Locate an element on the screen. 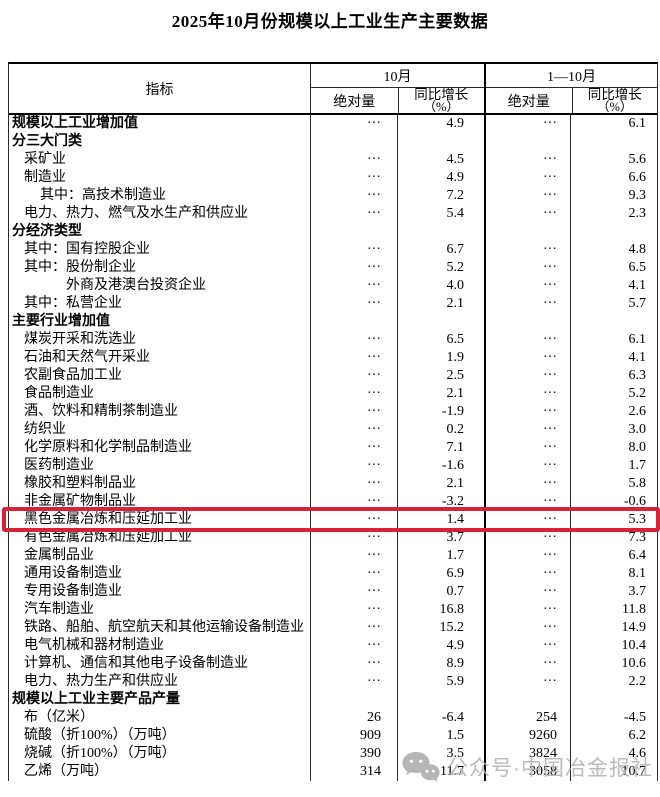  oct-yoy-cell: 5.2 is located at coordinates (440, 268).